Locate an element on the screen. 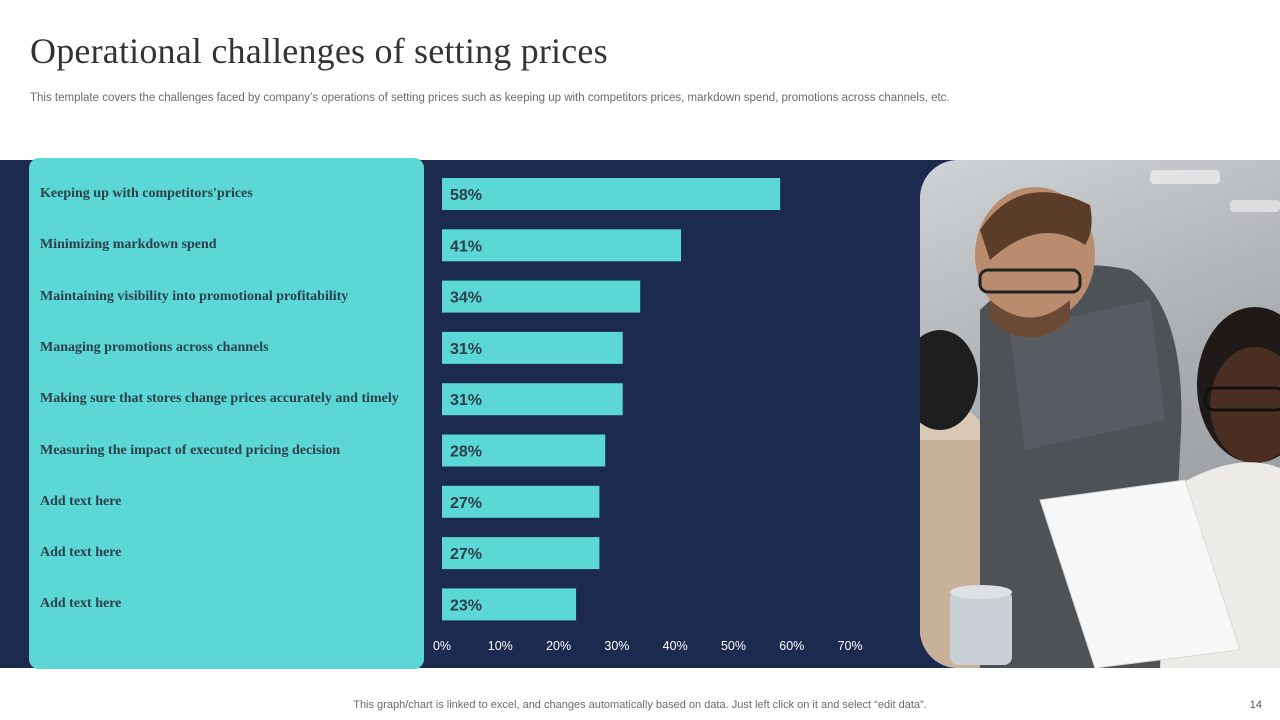 The width and height of the screenshot is (1280, 720). x-tick-label: 70% is located at coordinates (850, 646).